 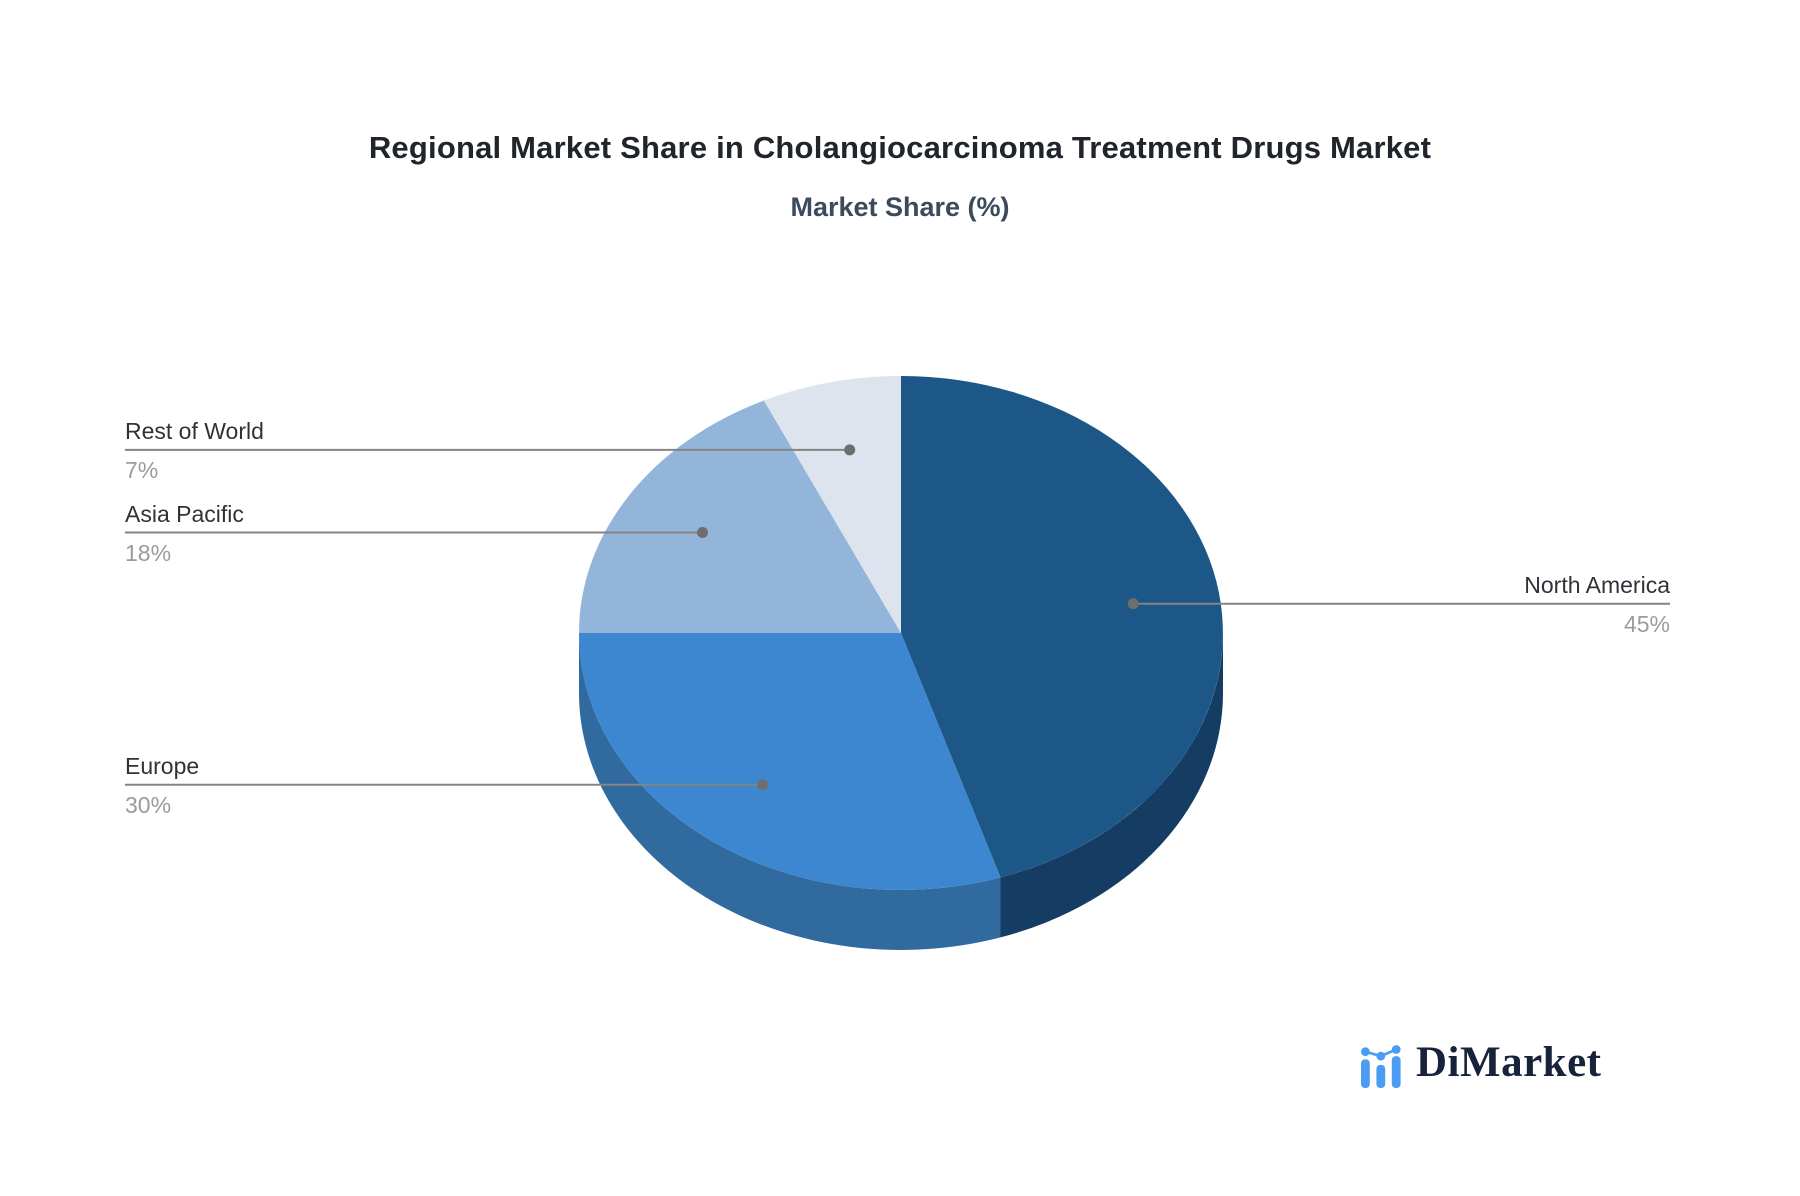 What do you see at coordinates (1460, 604) in the screenshot?
I see `label-north-america: North America 45%` at bounding box center [1460, 604].